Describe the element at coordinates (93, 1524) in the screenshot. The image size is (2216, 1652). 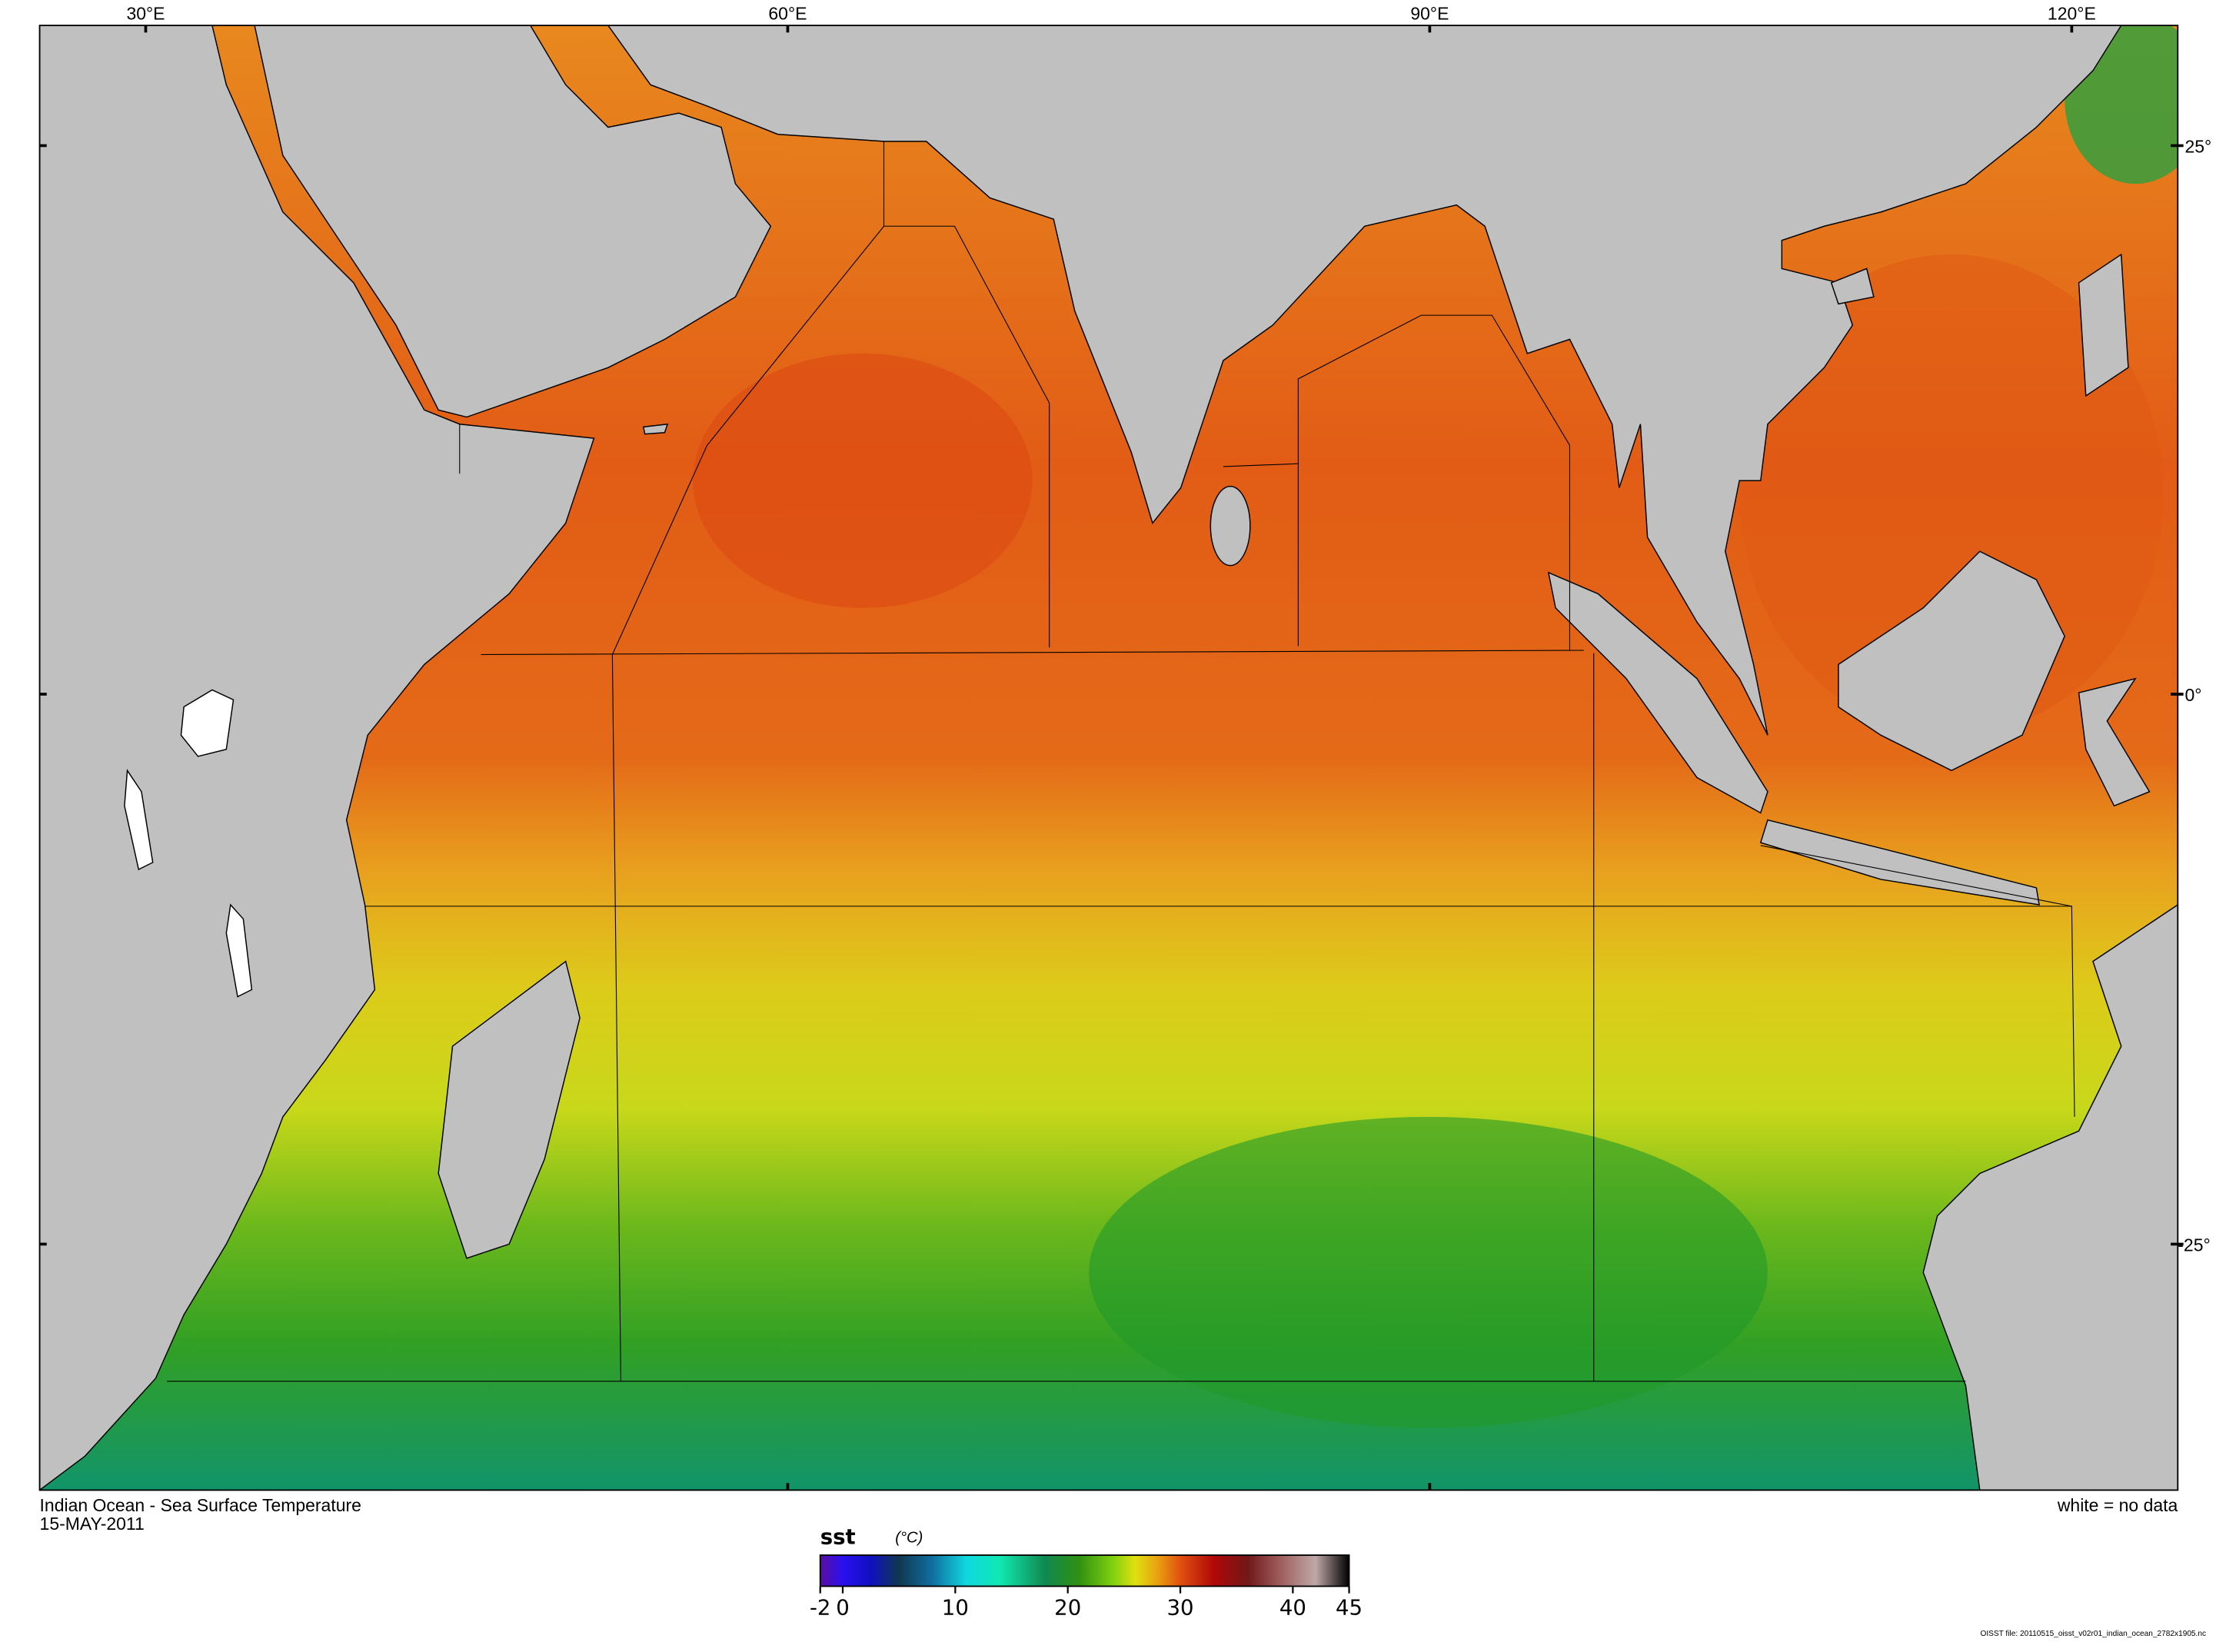
I see `map-date: 15-MAY-2011` at that location.